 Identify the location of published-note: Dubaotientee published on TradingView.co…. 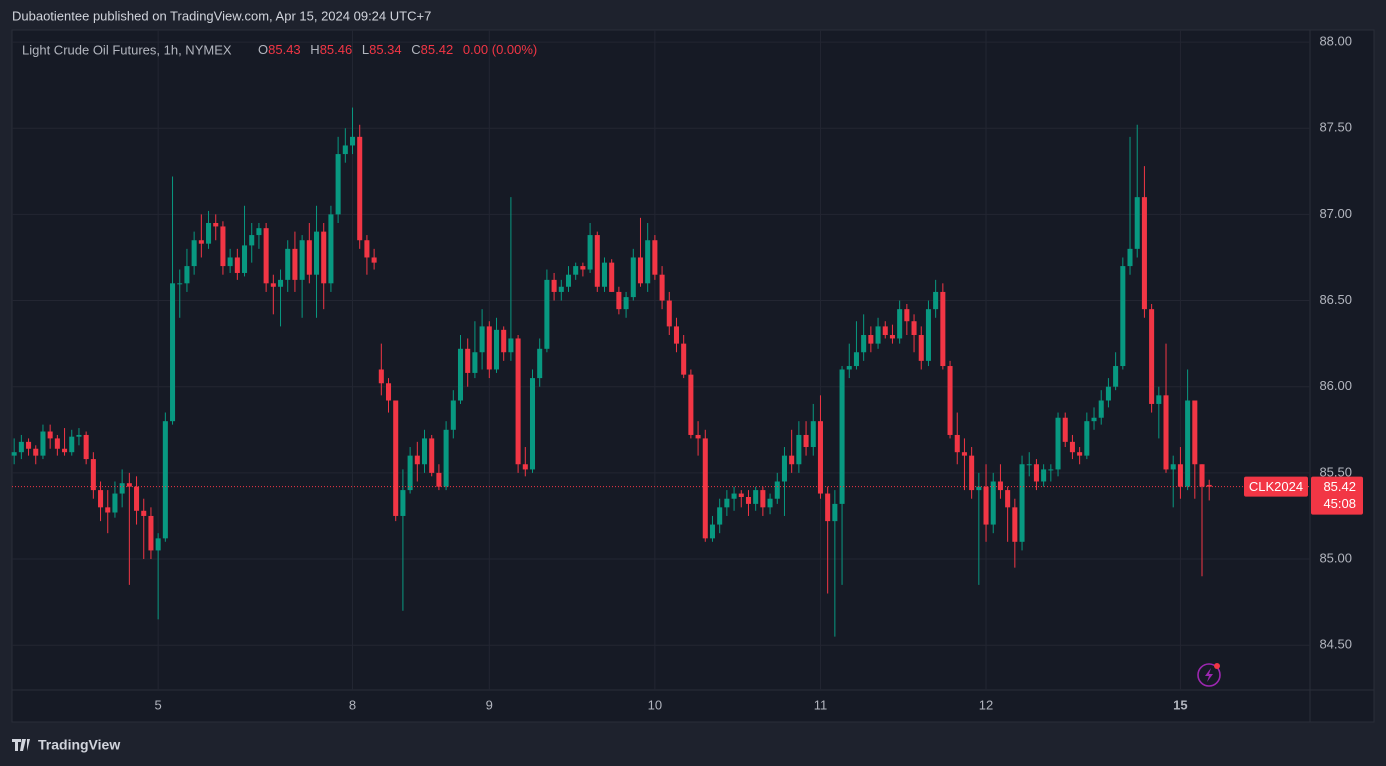
(221, 15).